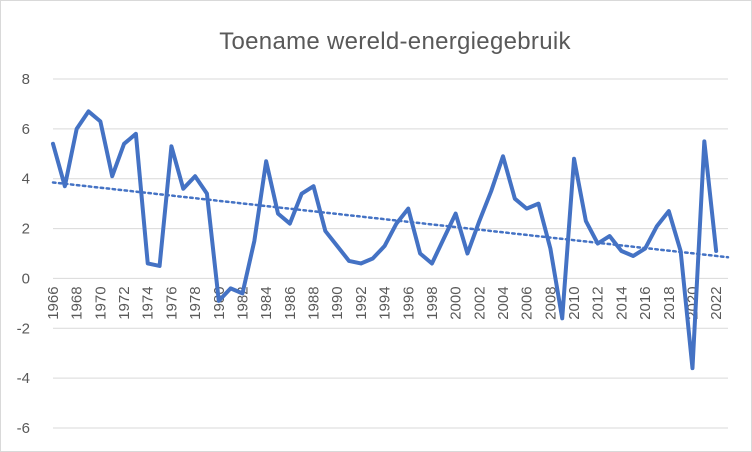 This screenshot has width=752, height=452. I want to click on x-tick-label: 2010, so click(574, 302).